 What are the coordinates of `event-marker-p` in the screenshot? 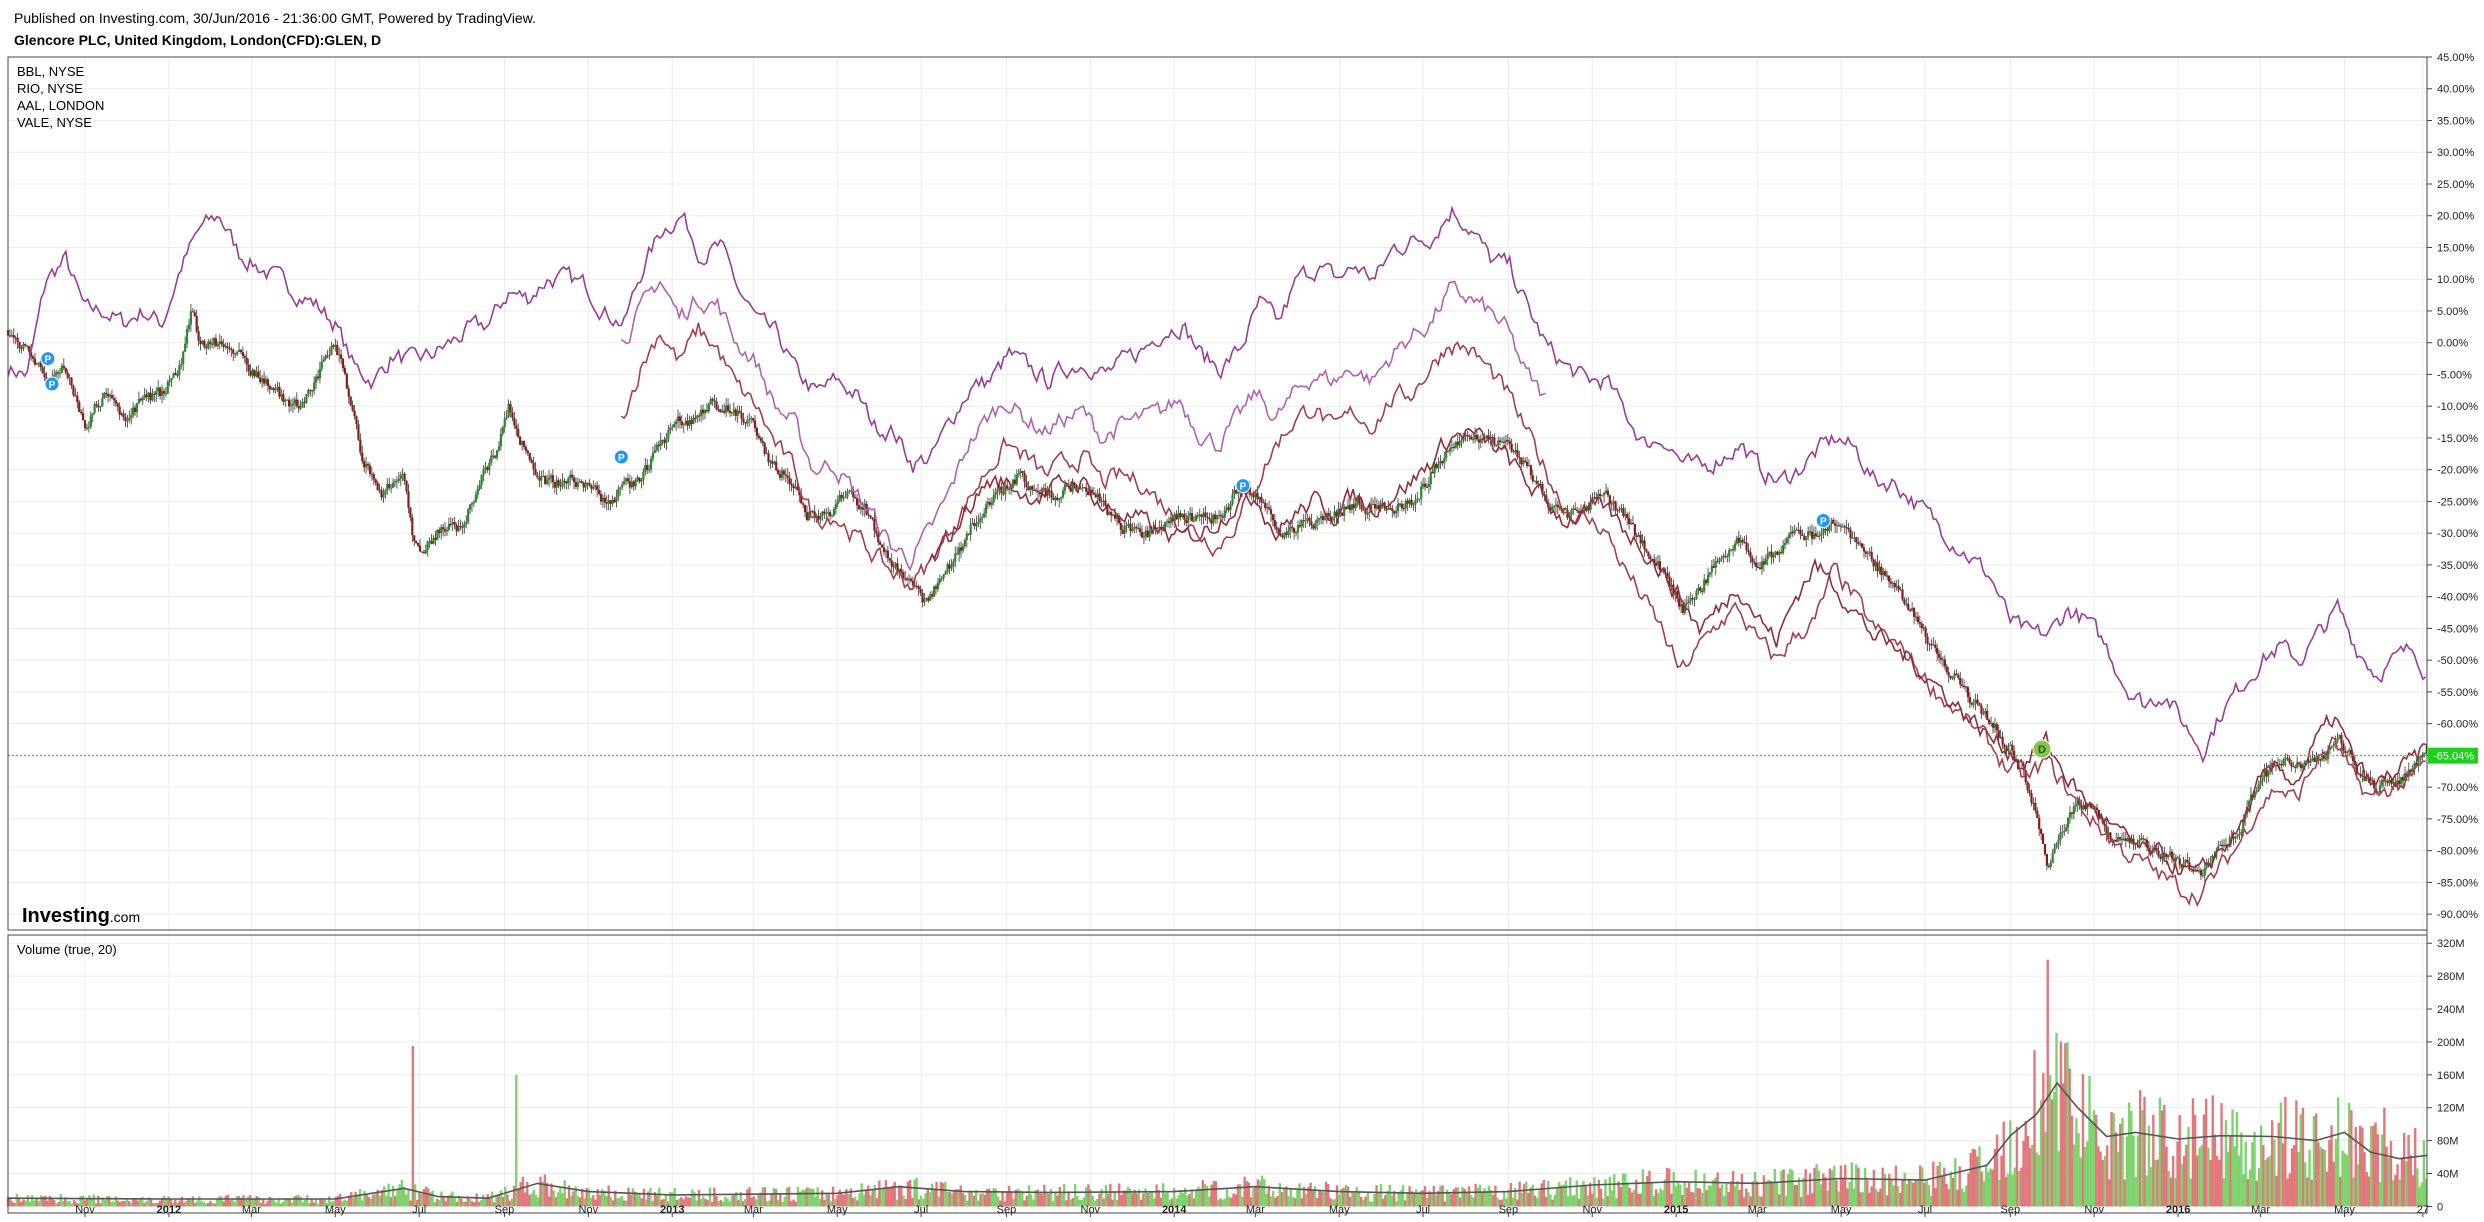 It's located at (48, 359).